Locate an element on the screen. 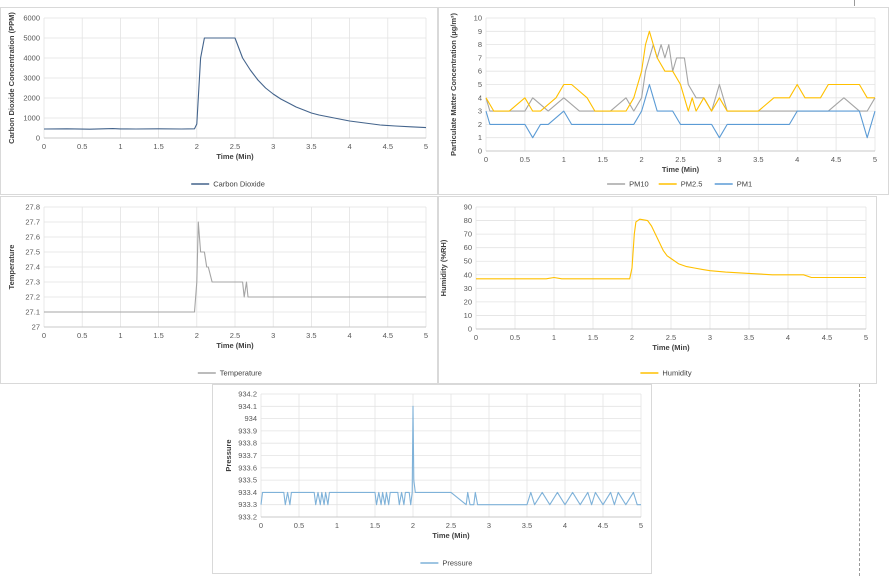  y-tick-label: 80 is located at coordinates (468, 220).